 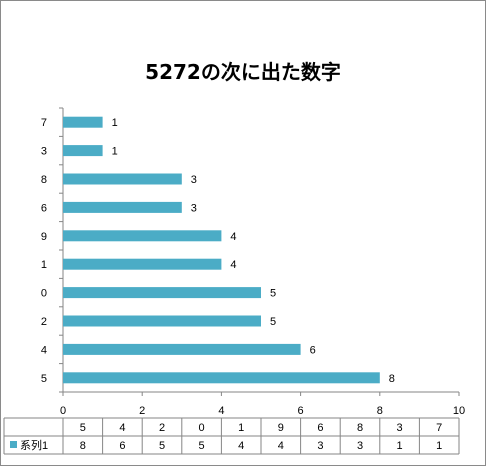 What do you see at coordinates (400, 428) in the screenshot?
I see `table-header-cell: 3` at bounding box center [400, 428].